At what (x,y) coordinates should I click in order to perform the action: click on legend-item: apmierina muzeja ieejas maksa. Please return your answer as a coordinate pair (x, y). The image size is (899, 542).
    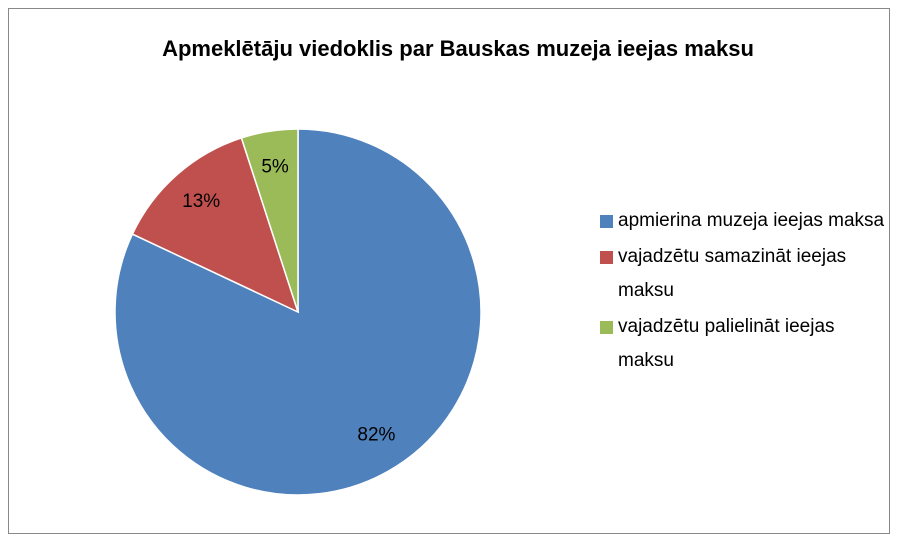
    Looking at the image, I should click on (742, 221).